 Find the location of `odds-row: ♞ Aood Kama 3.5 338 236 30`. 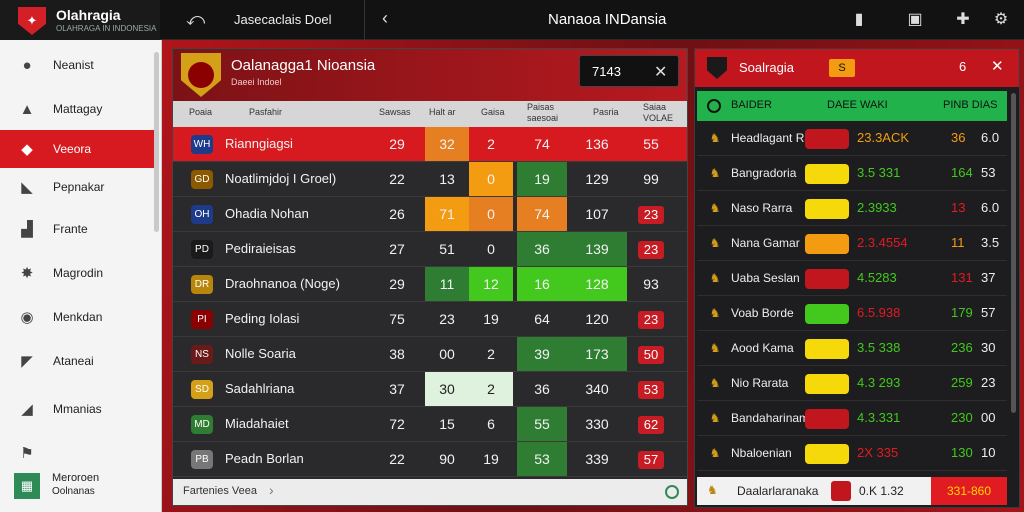

odds-row: ♞ Aood Kama 3.5 338 236 30 is located at coordinates (852, 348).